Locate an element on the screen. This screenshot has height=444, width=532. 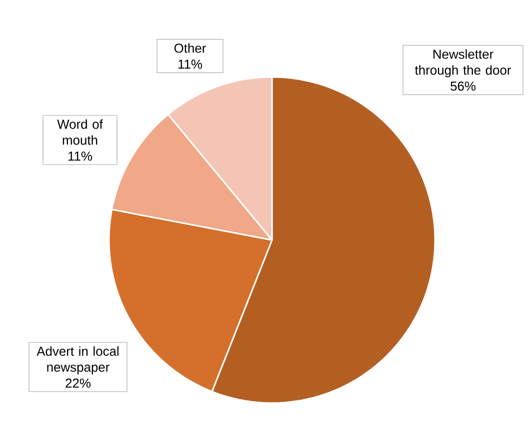
slice-label: Newsletter through the door is located at coordinates (463, 63).